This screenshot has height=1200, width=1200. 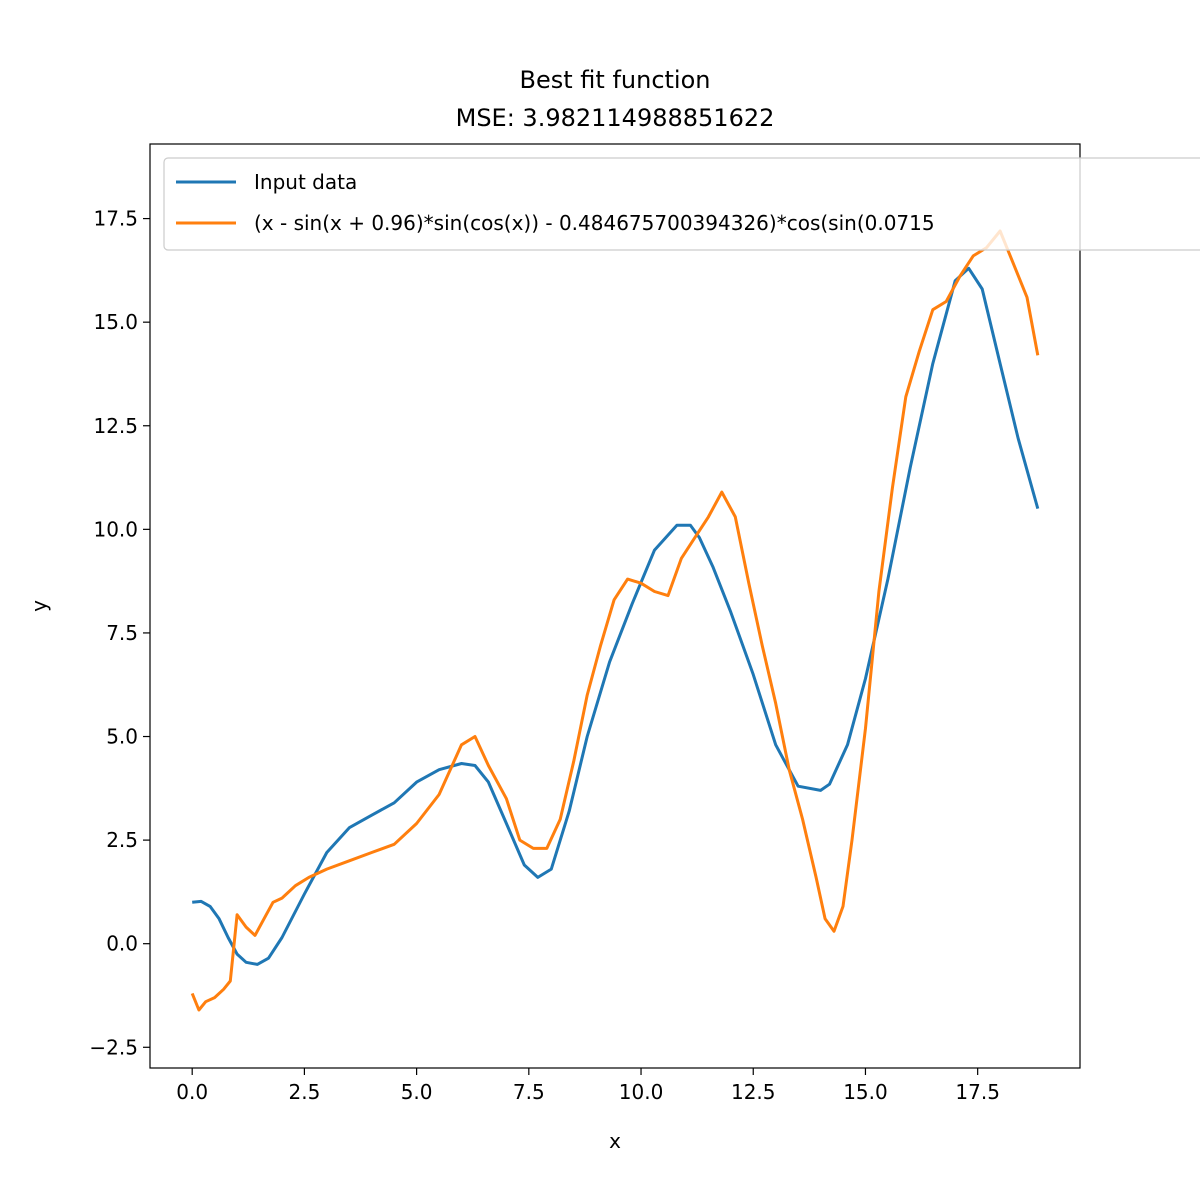 What do you see at coordinates (113, 1047) in the screenshot?
I see `y-tick-label: −2.5` at bounding box center [113, 1047].